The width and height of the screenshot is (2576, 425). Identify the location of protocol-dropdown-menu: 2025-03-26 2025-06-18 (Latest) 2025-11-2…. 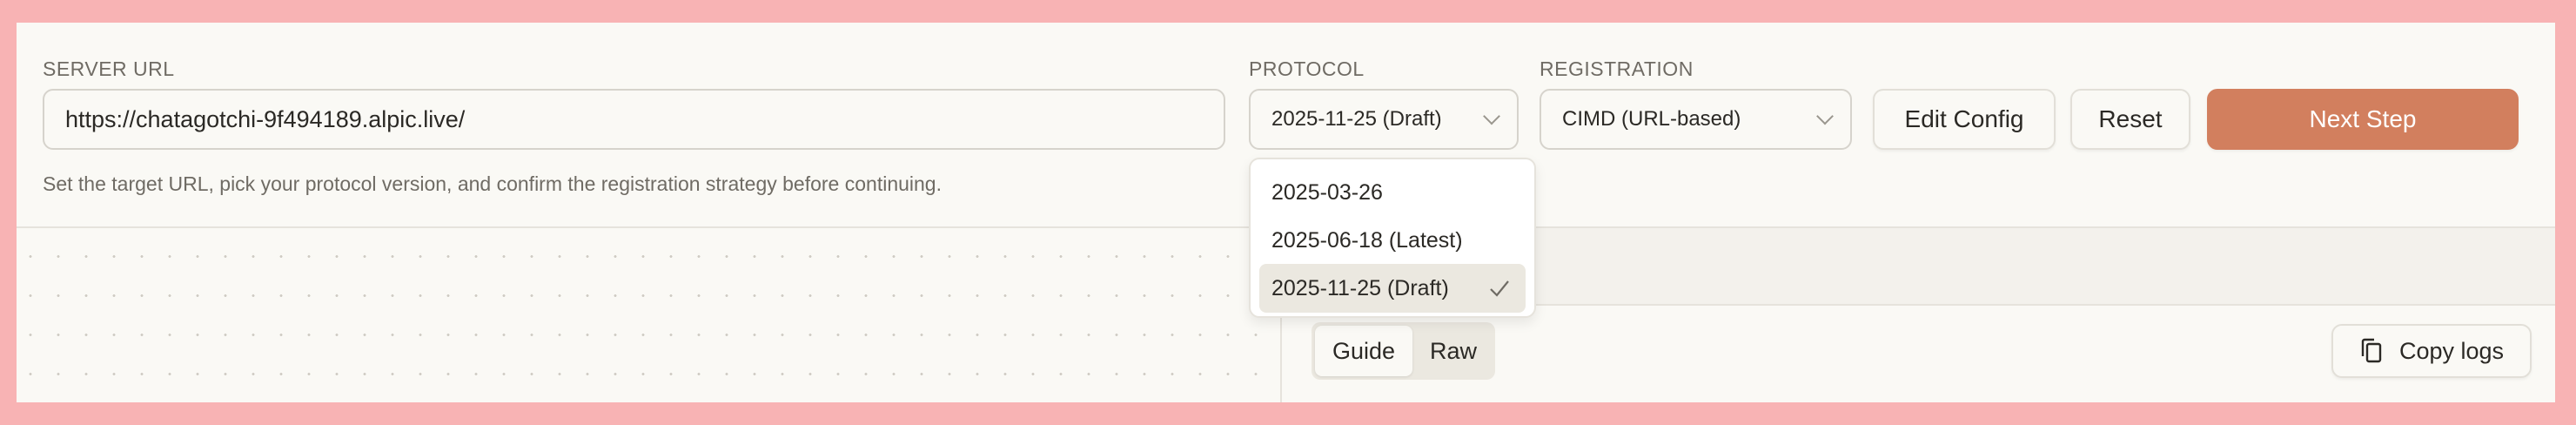
(1392, 238).